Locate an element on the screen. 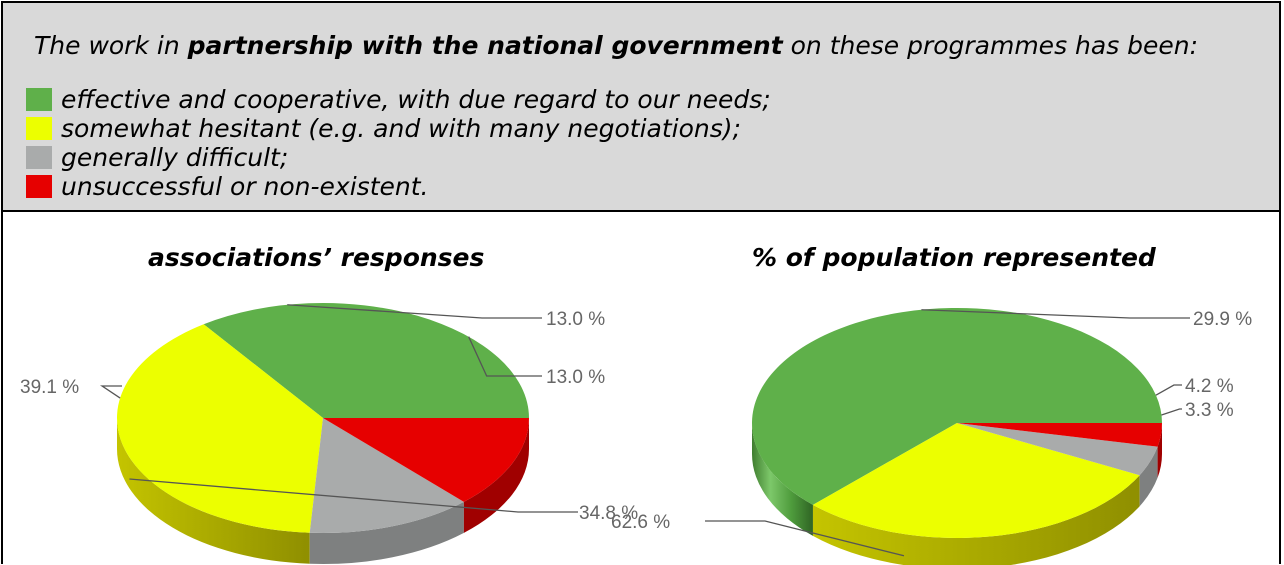 The width and height of the screenshot is (1284, 565). data-label-difficult: 4.2 % is located at coordinates (1209, 386).